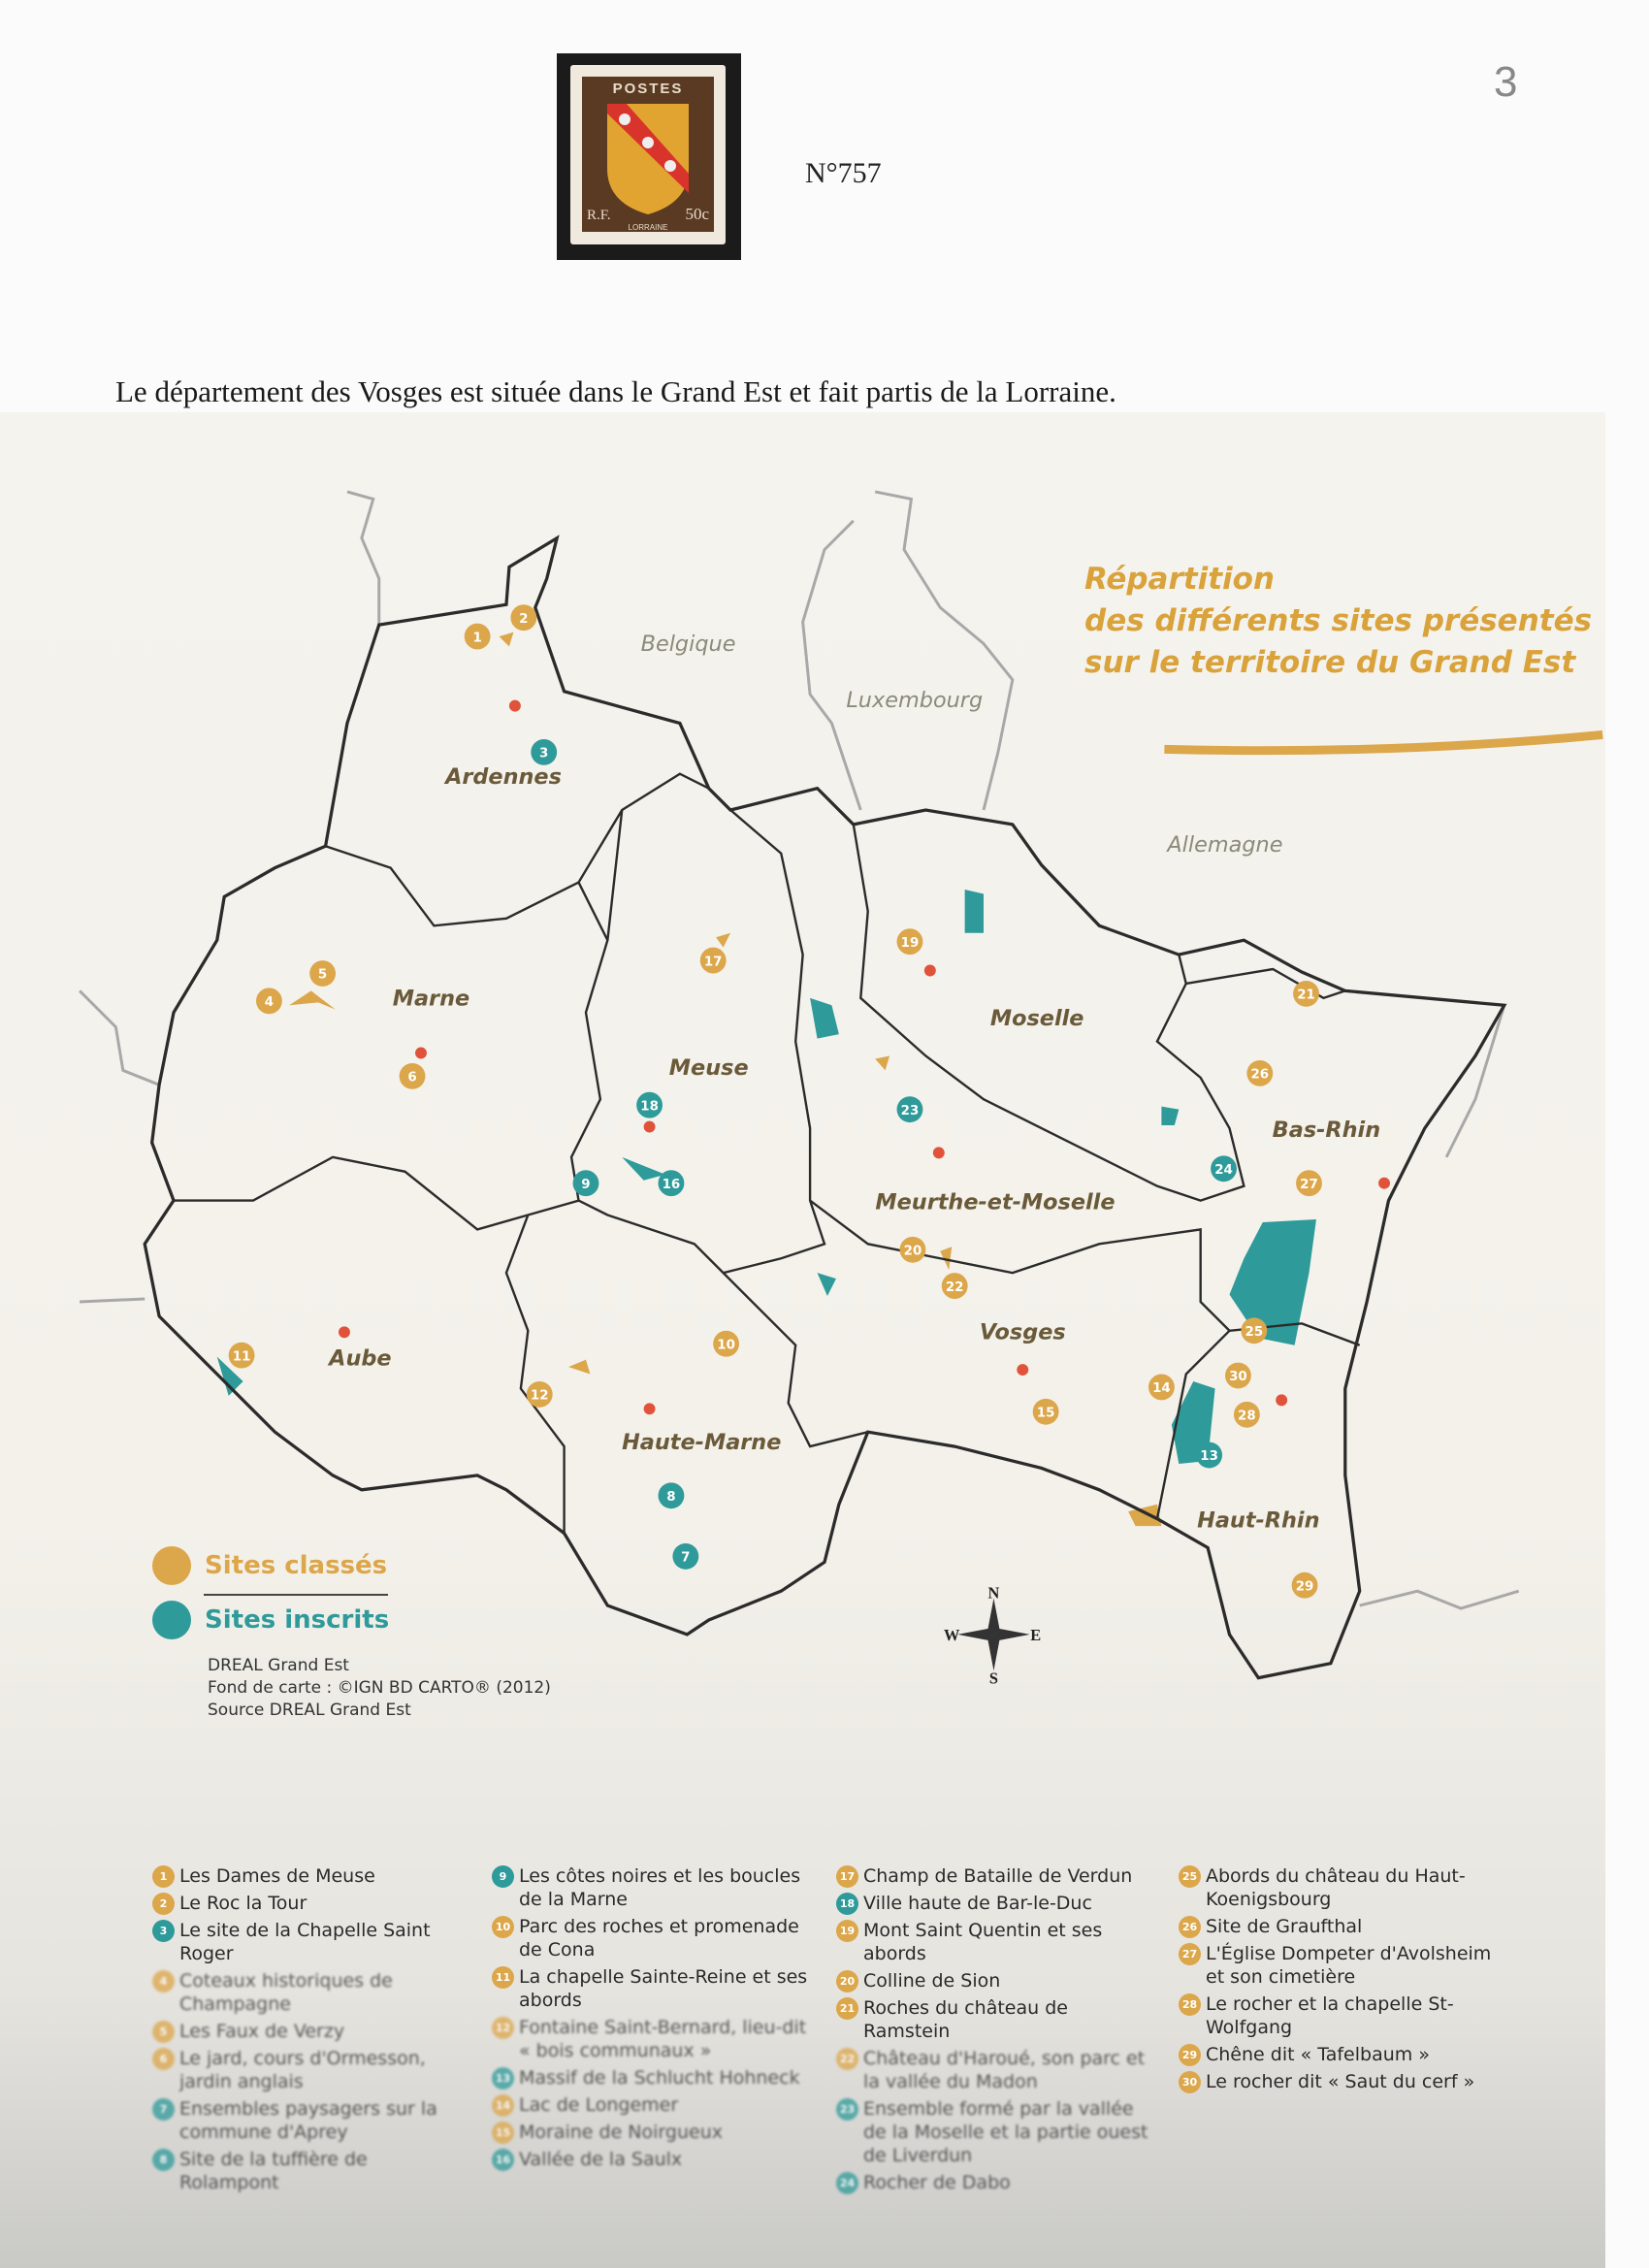 The width and height of the screenshot is (1649, 2268). I want to click on site-name: Vallée de la Saulx, so click(601, 2159).